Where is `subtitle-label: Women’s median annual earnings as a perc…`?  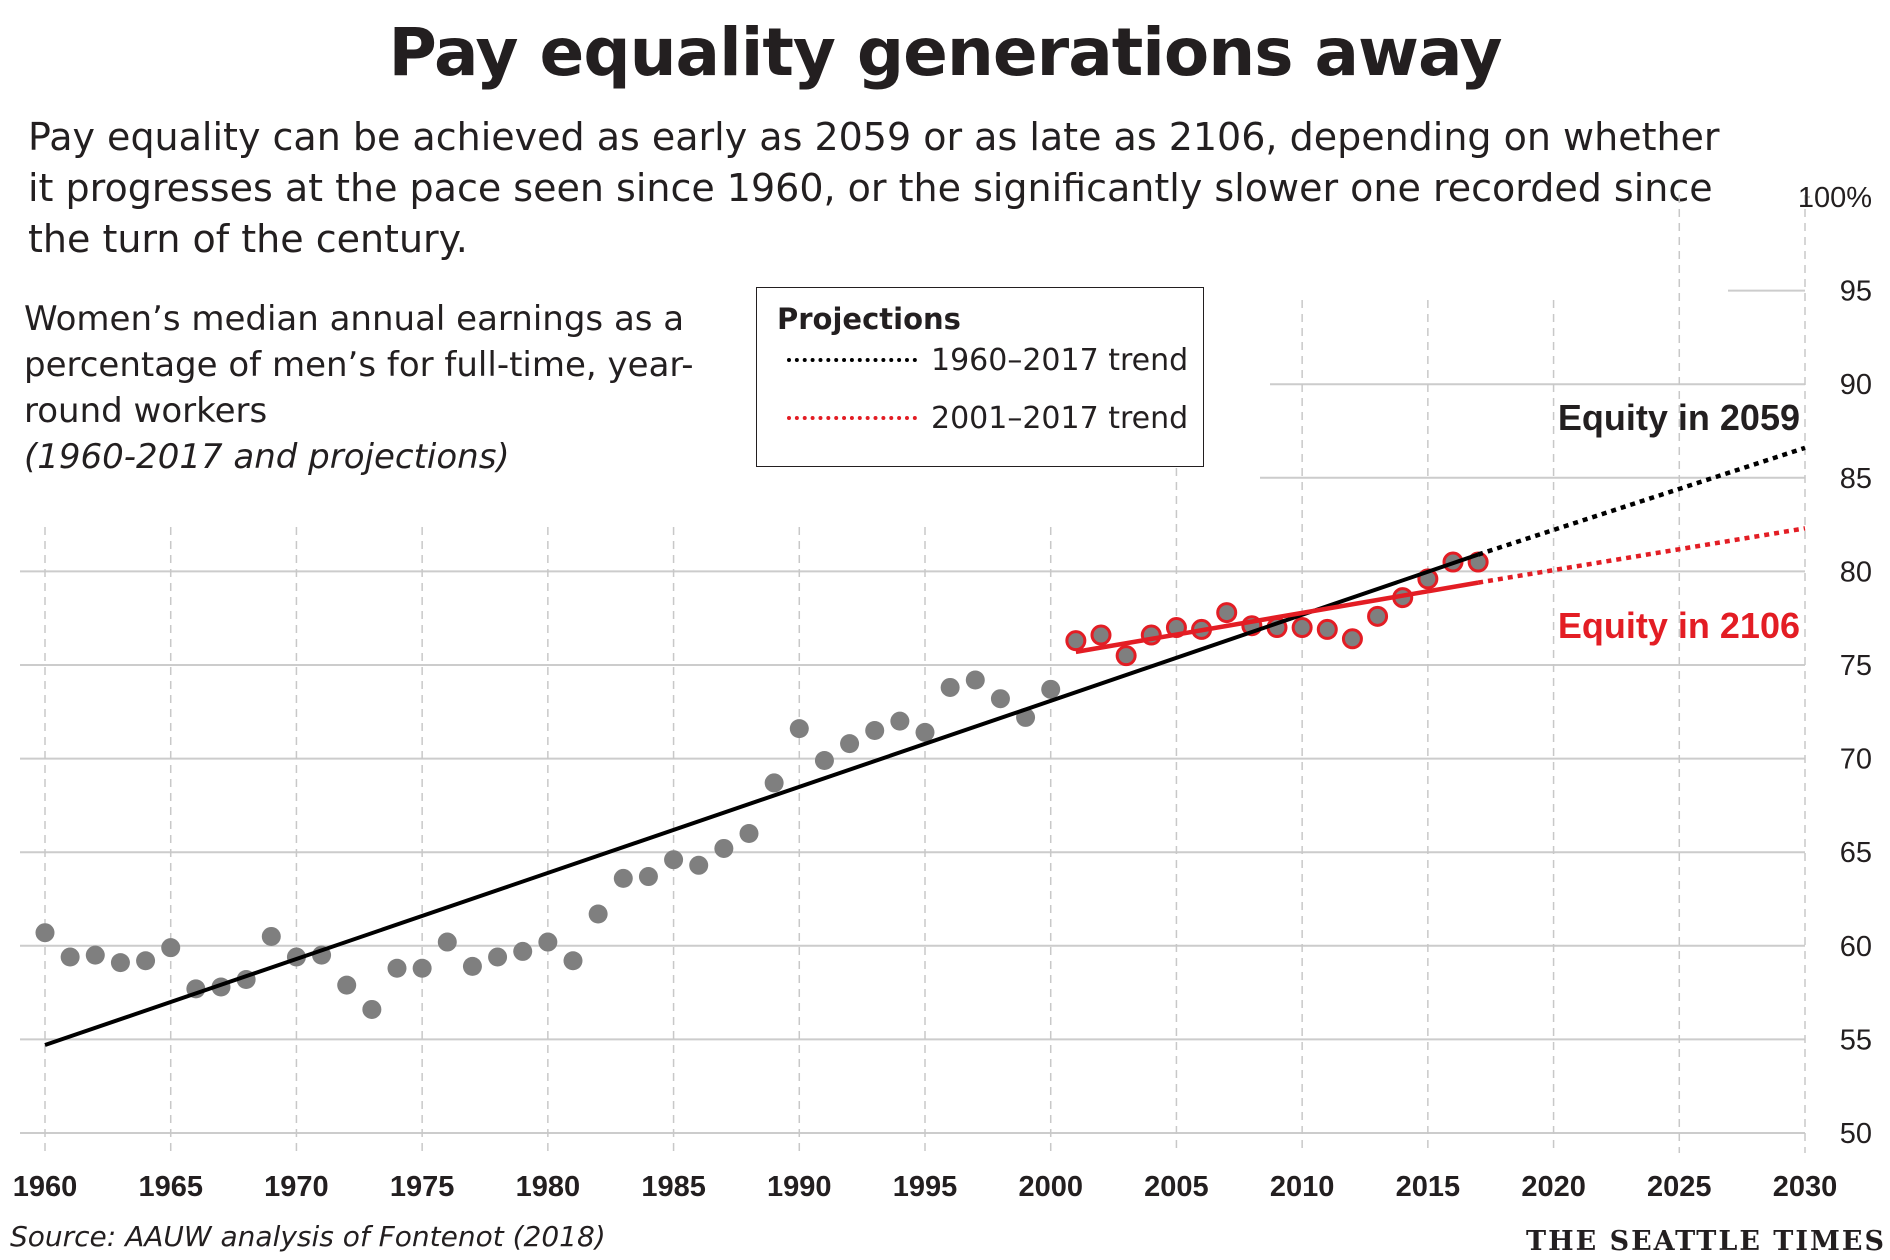
subtitle-label: Women’s median annual earnings as a perc… is located at coordinates (359, 365).